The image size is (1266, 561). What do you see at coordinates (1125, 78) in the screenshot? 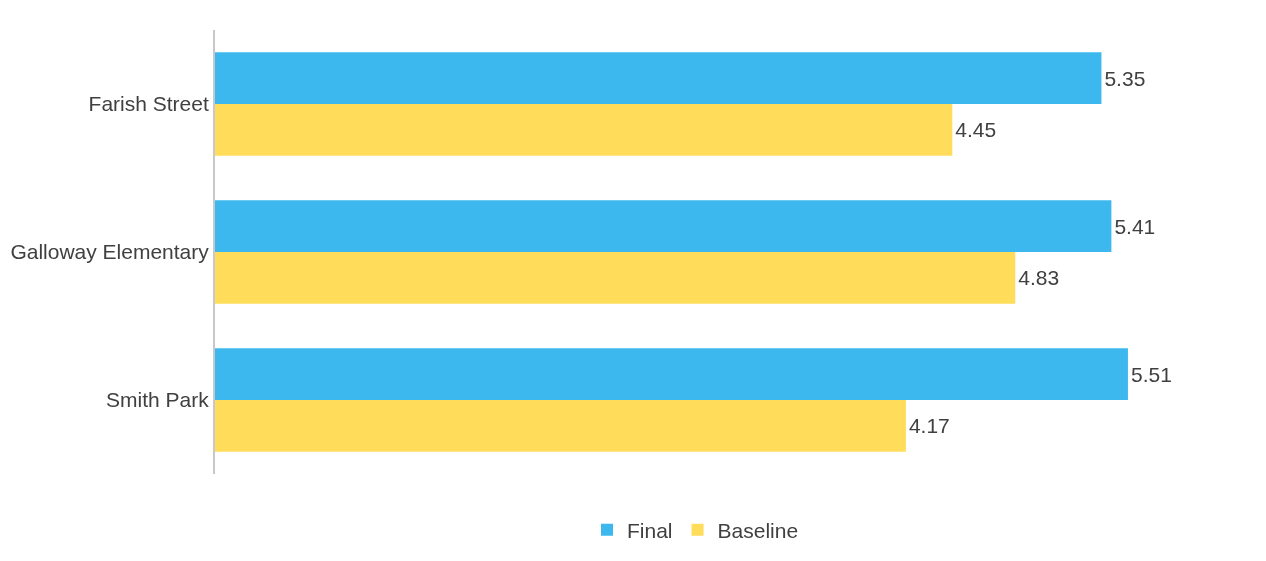
I see `data-label: 5.35` at bounding box center [1125, 78].